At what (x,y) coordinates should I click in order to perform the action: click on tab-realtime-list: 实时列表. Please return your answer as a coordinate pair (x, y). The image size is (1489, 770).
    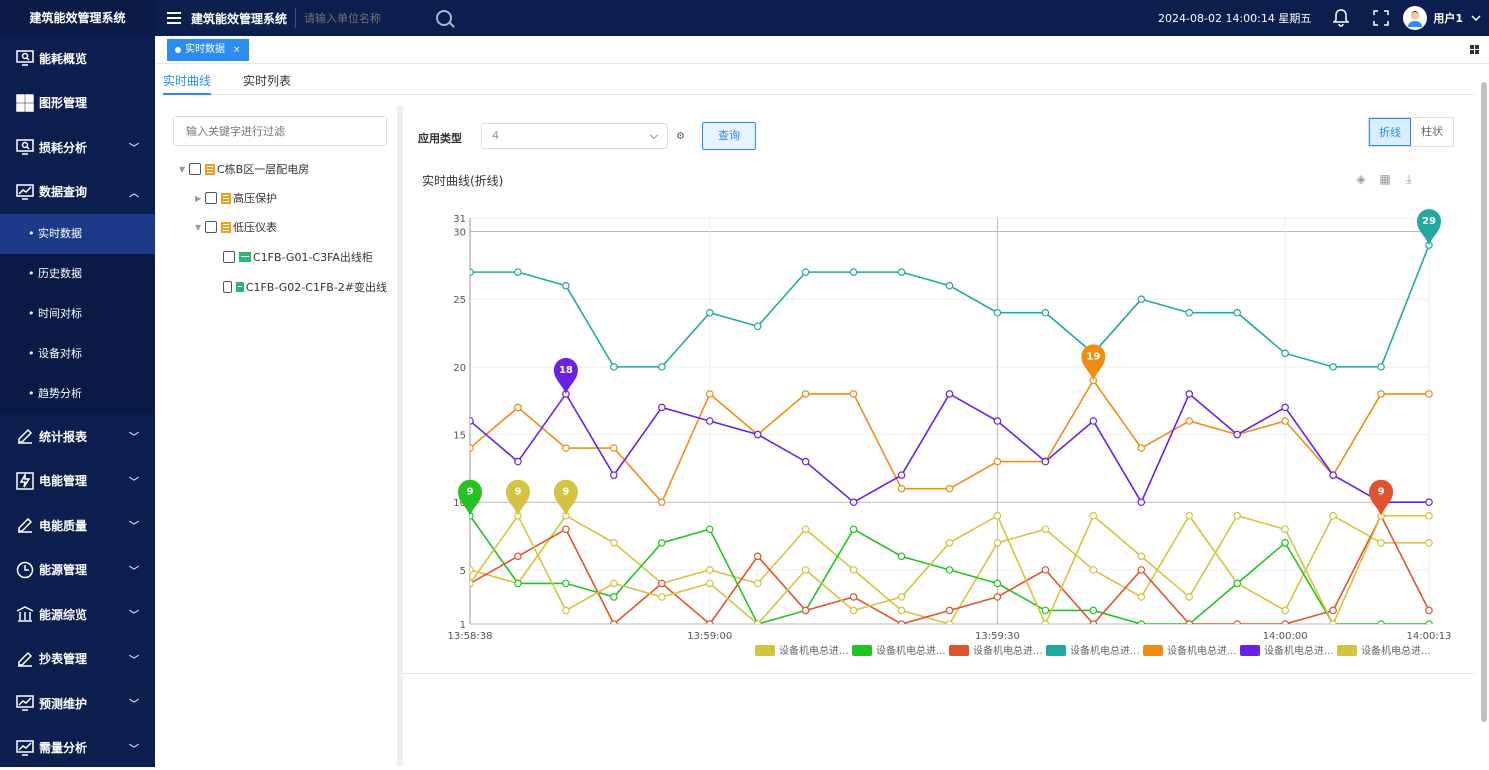
    Looking at the image, I should click on (267, 79).